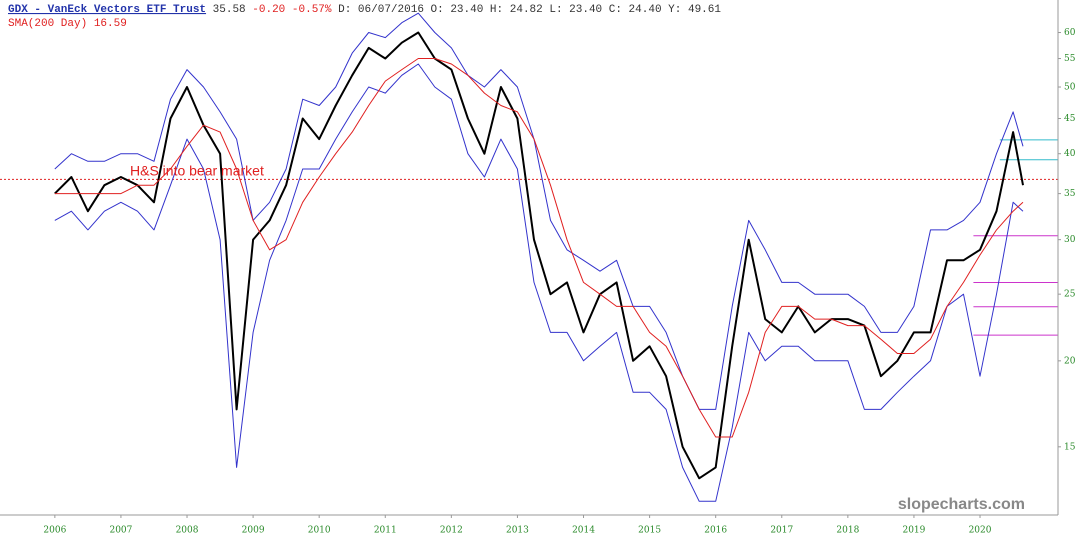  What do you see at coordinates (980, 531) in the screenshot?
I see `x-tick-label: 2020` at bounding box center [980, 531].